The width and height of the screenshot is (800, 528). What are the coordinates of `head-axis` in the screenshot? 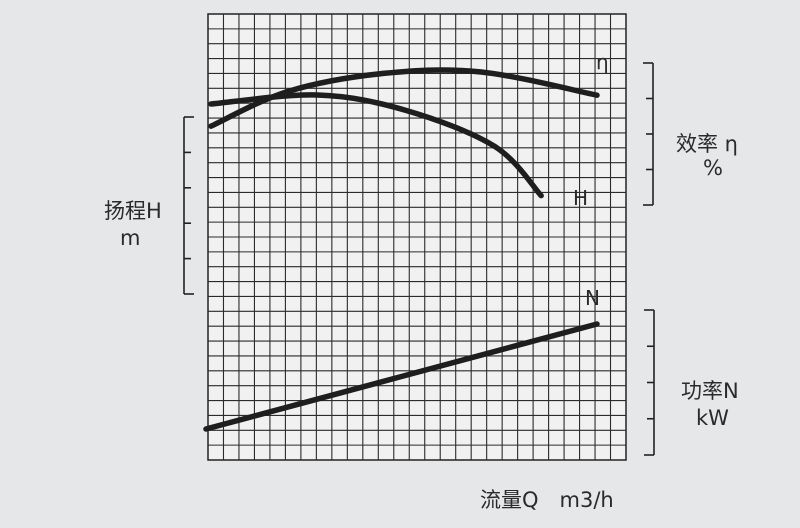 It's located at (188, 205).